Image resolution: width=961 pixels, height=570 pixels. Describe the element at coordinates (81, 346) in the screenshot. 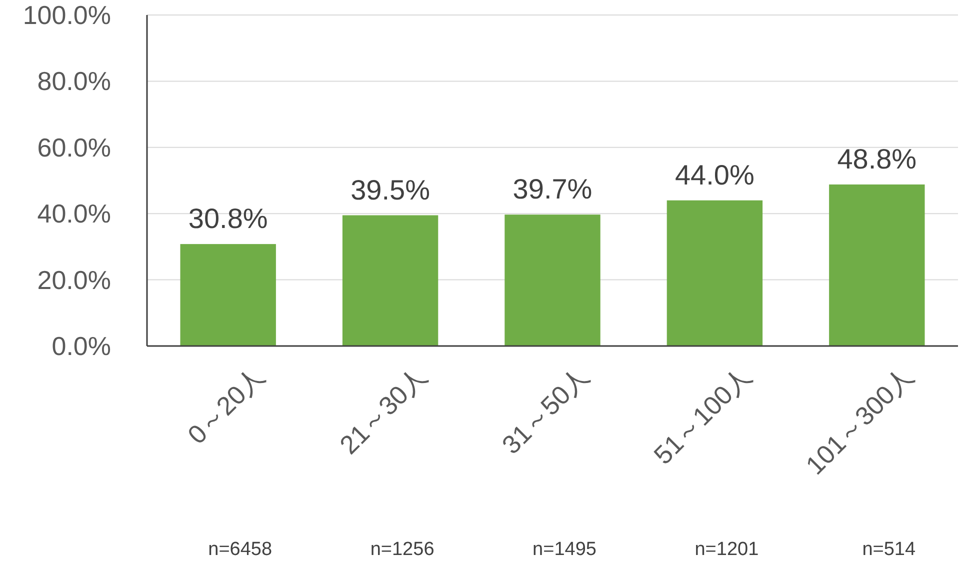

I see `y-tick-label: 0.0%` at that location.